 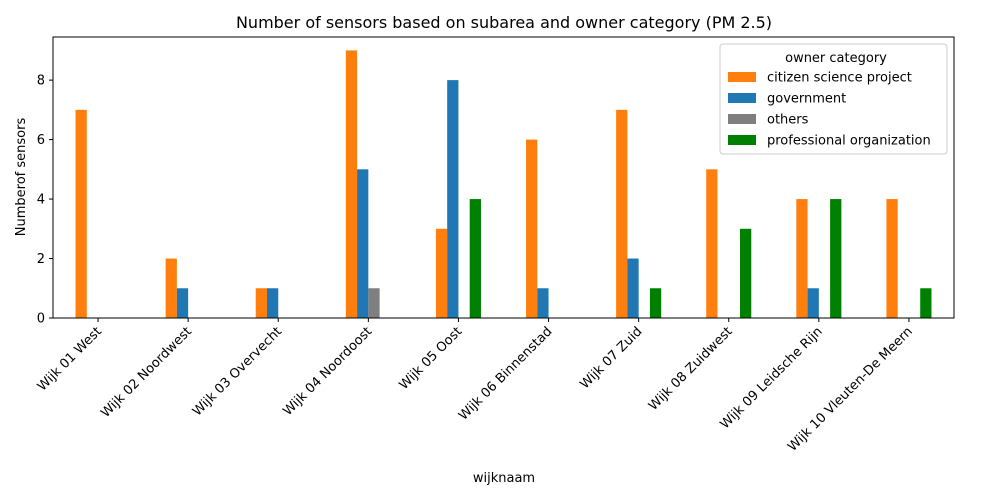 I want to click on y-tick-label: 0, so click(x=41, y=319).